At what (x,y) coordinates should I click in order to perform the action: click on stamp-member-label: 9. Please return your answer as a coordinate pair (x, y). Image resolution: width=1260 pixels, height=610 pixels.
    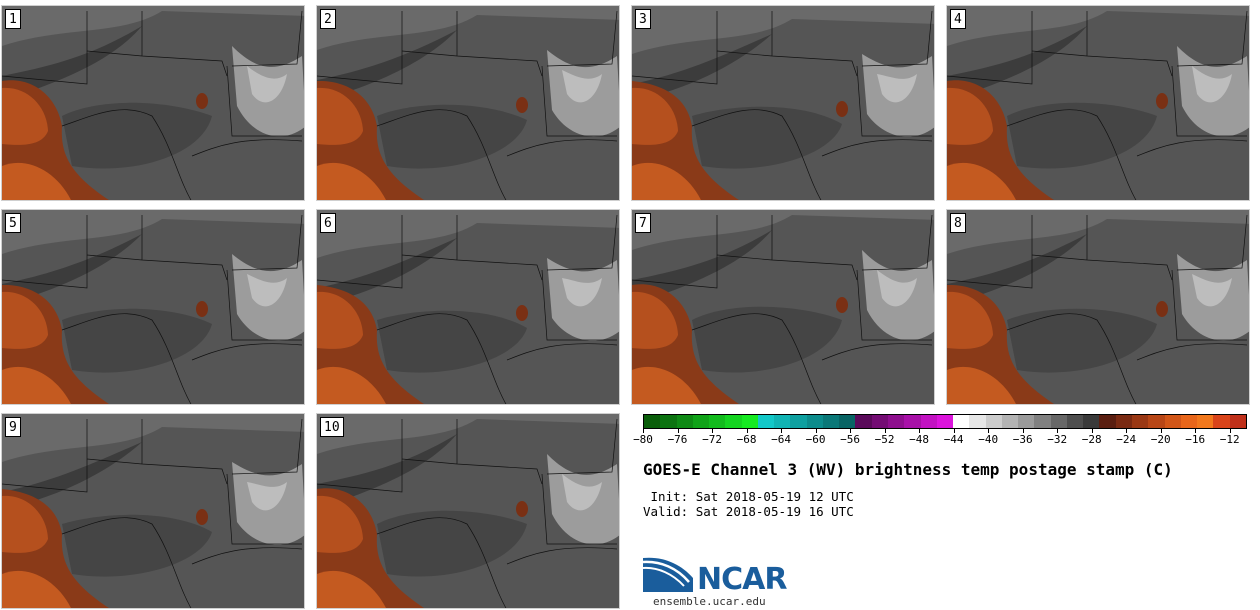
    Looking at the image, I should click on (13, 427).